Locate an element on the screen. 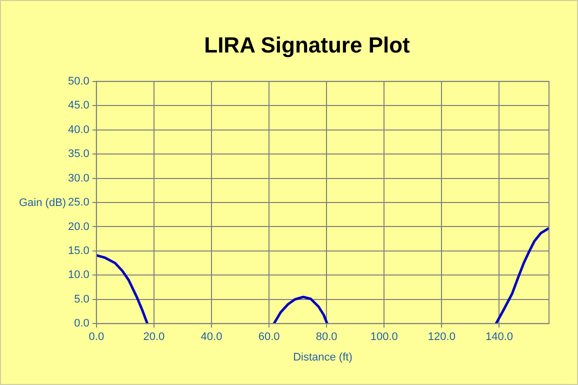  y-tick-label: 25.0 is located at coordinates (79, 202).